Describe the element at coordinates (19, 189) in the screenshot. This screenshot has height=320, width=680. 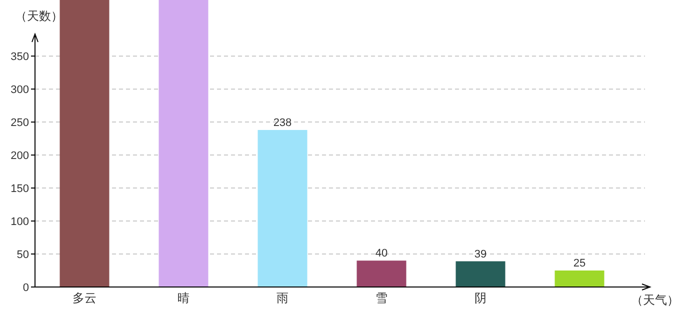
I see `y-tick-label: 150` at that location.